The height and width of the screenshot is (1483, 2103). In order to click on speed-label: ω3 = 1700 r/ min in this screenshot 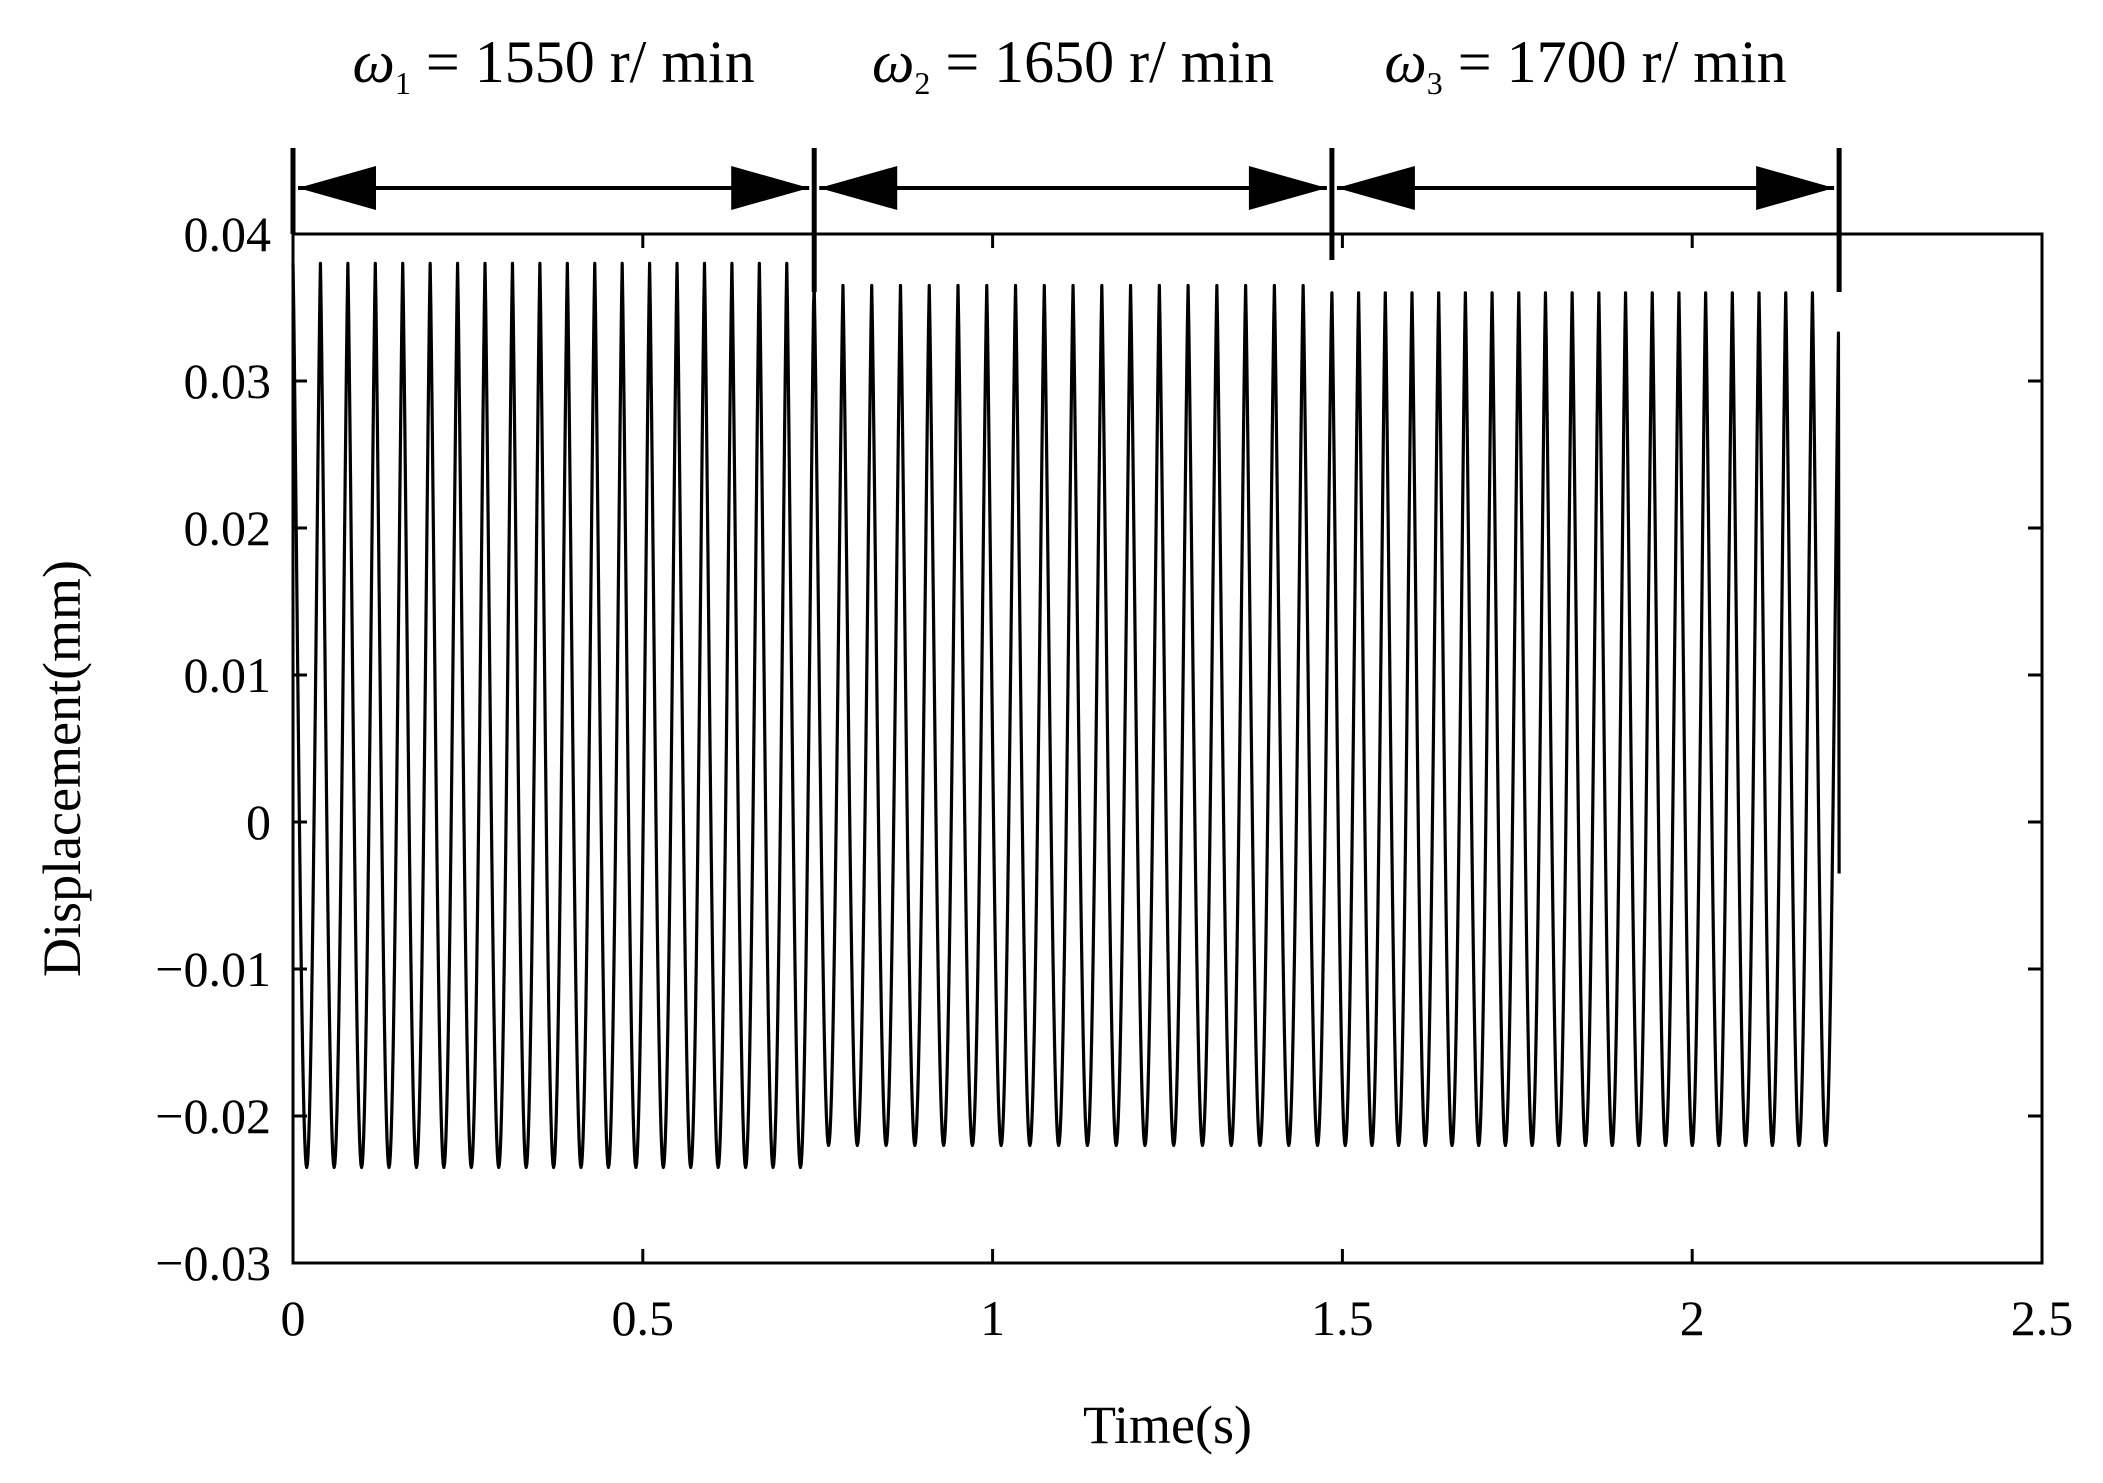, I will do `click(1585, 65)`.